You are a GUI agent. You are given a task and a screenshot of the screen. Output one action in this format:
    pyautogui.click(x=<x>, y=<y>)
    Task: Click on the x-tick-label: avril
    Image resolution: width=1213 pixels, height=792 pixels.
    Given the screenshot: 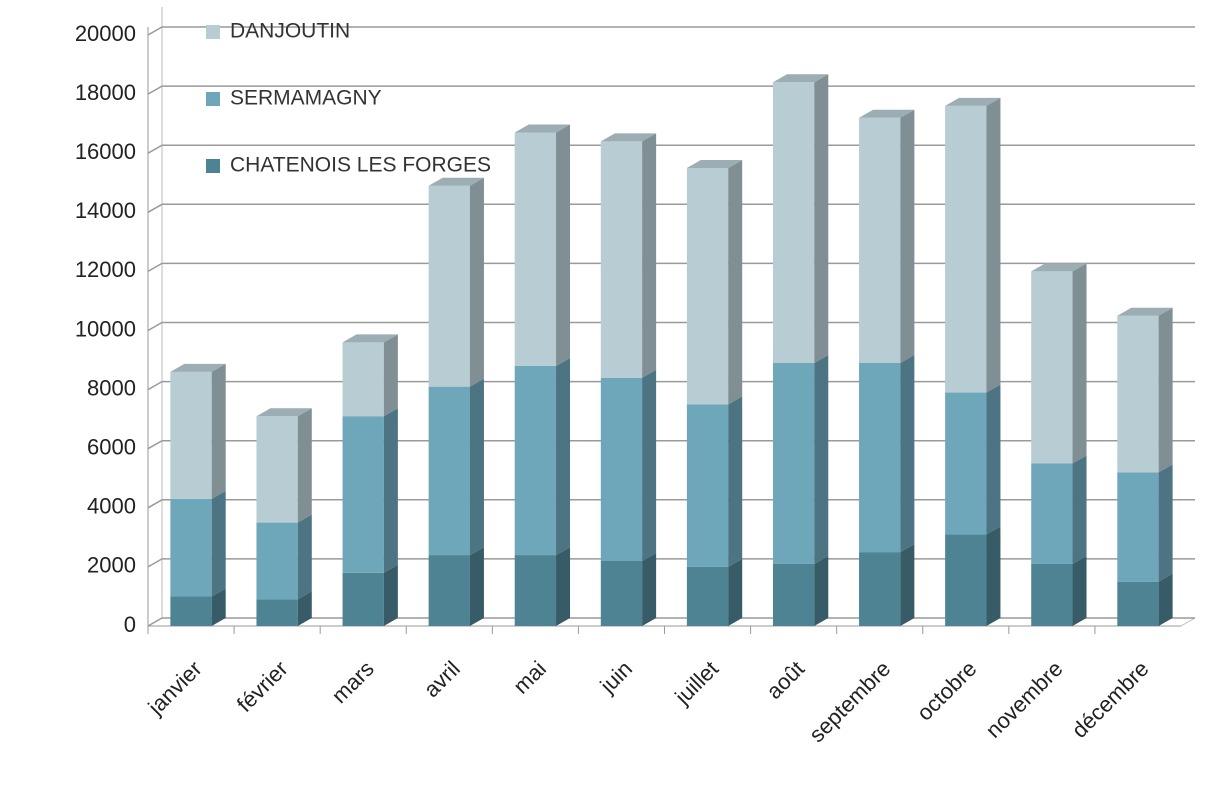 What is the action you would take?
    pyautogui.click(x=442, y=679)
    